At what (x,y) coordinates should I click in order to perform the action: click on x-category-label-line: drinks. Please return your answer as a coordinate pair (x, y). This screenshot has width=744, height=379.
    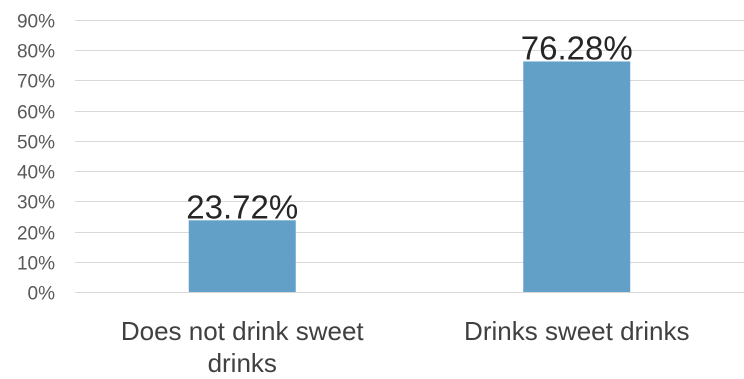
    Looking at the image, I should click on (242, 363).